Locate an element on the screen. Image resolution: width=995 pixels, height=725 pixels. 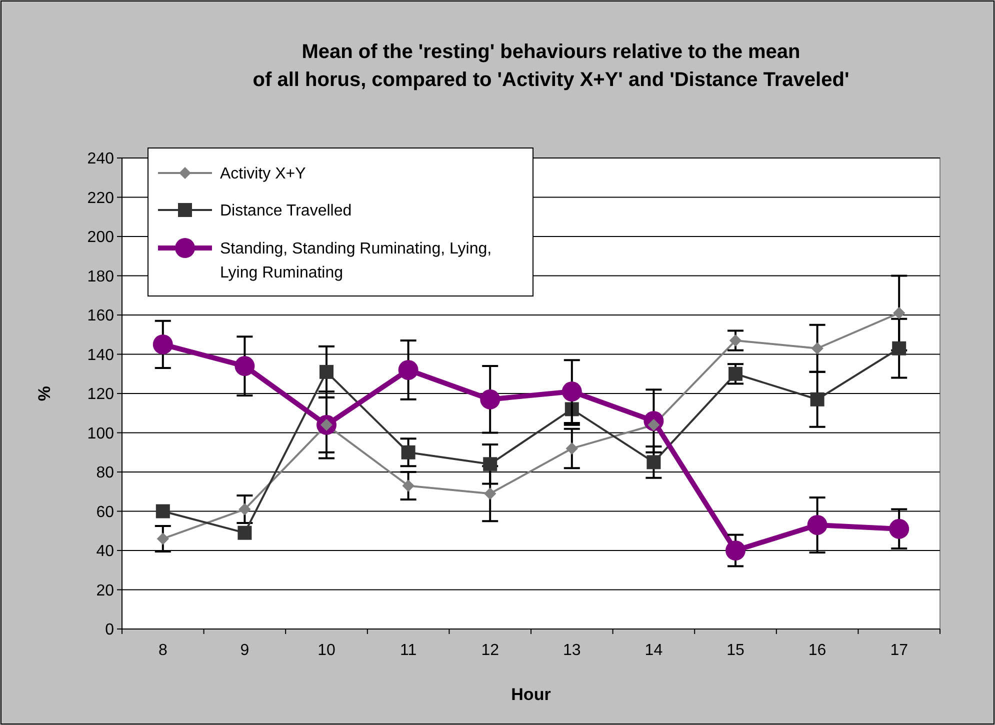
x-tick-label: 17 is located at coordinates (899, 650).